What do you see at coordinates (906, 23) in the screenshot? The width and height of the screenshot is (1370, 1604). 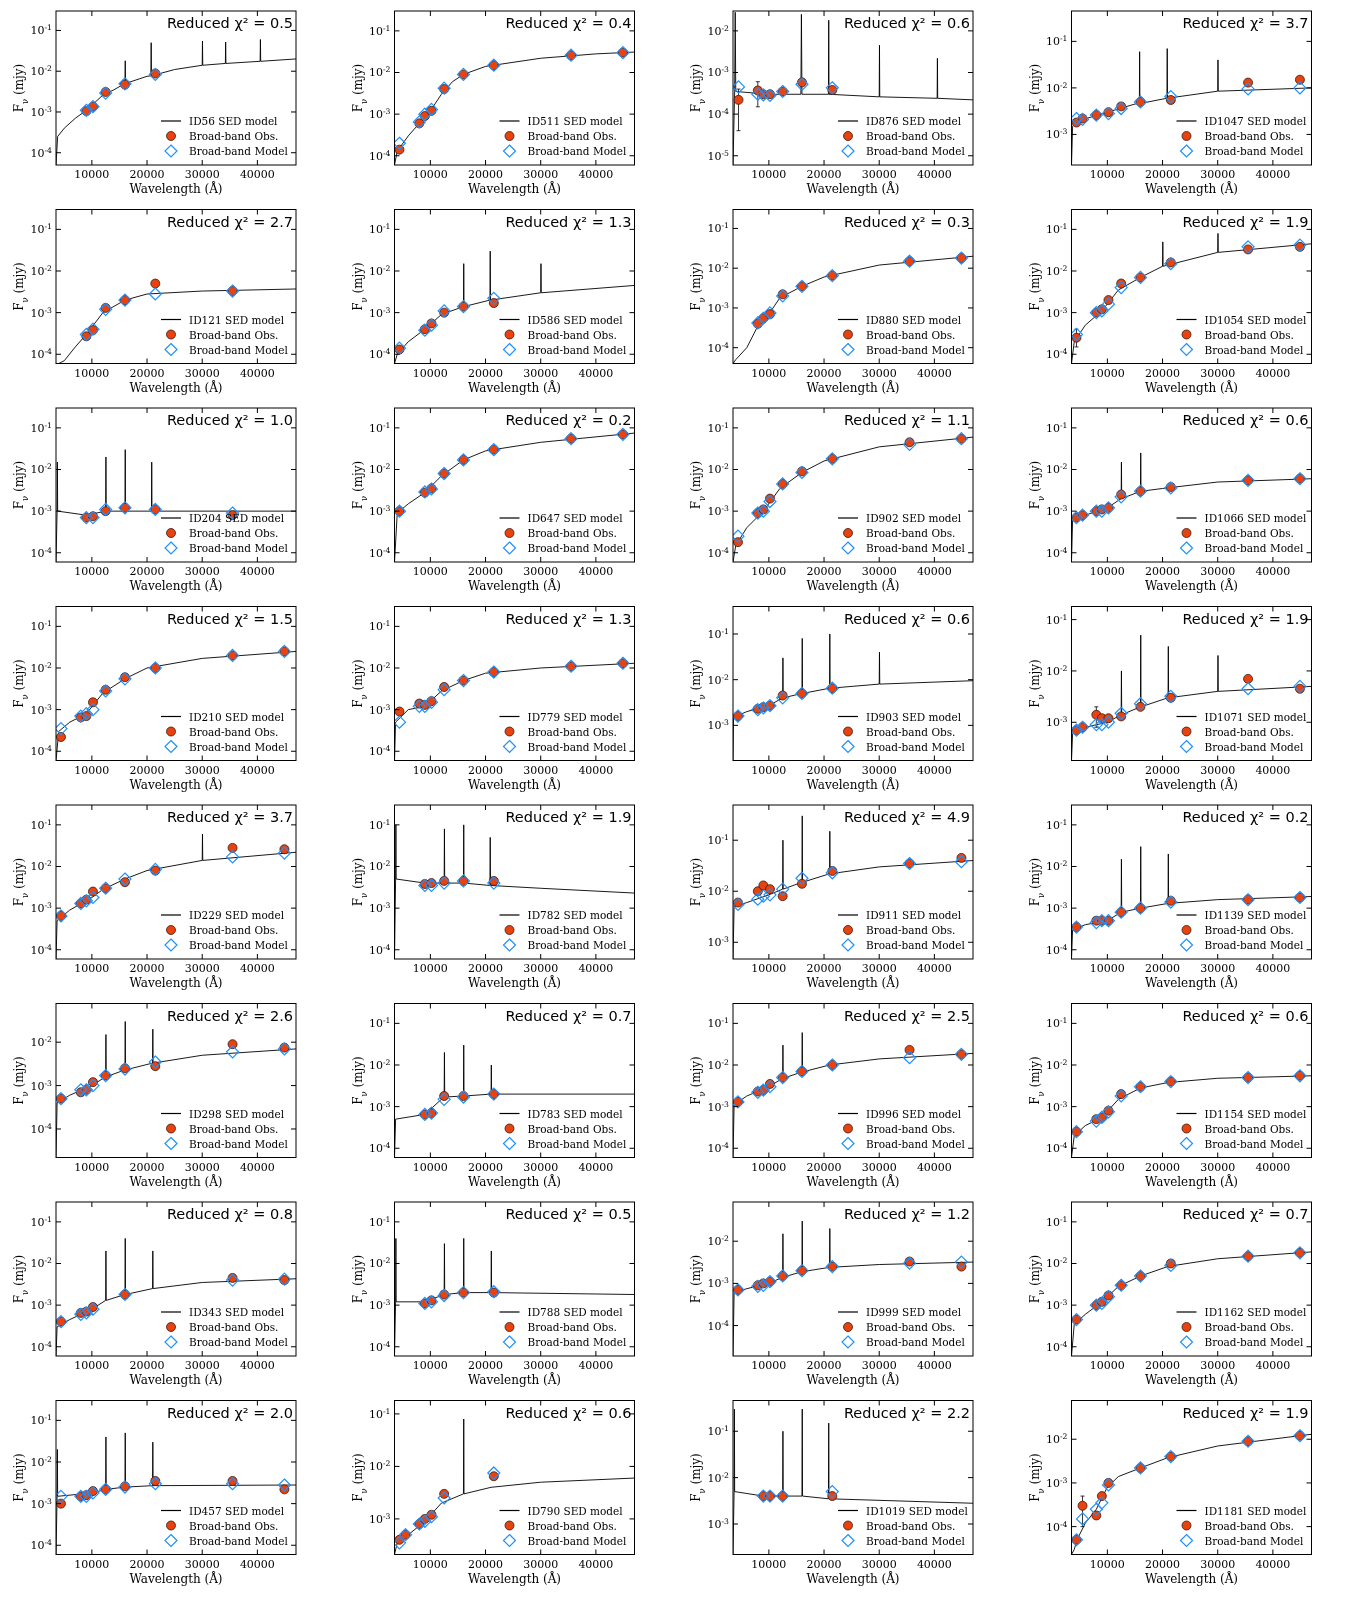 I see `chart-title: Reduced χ² = 0.6` at bounding box center [906, 23].